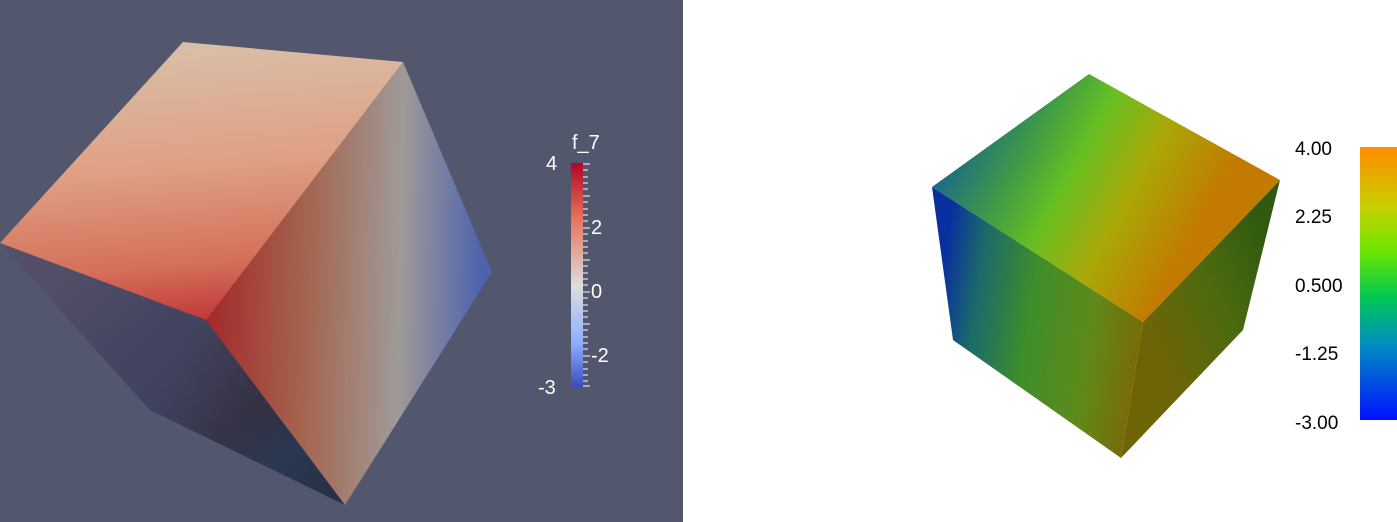  What do you see at coordinates (597, 292) in the screenshot?
I see `left-scalar-bar-label: 0` at bounding box center [597, 292].